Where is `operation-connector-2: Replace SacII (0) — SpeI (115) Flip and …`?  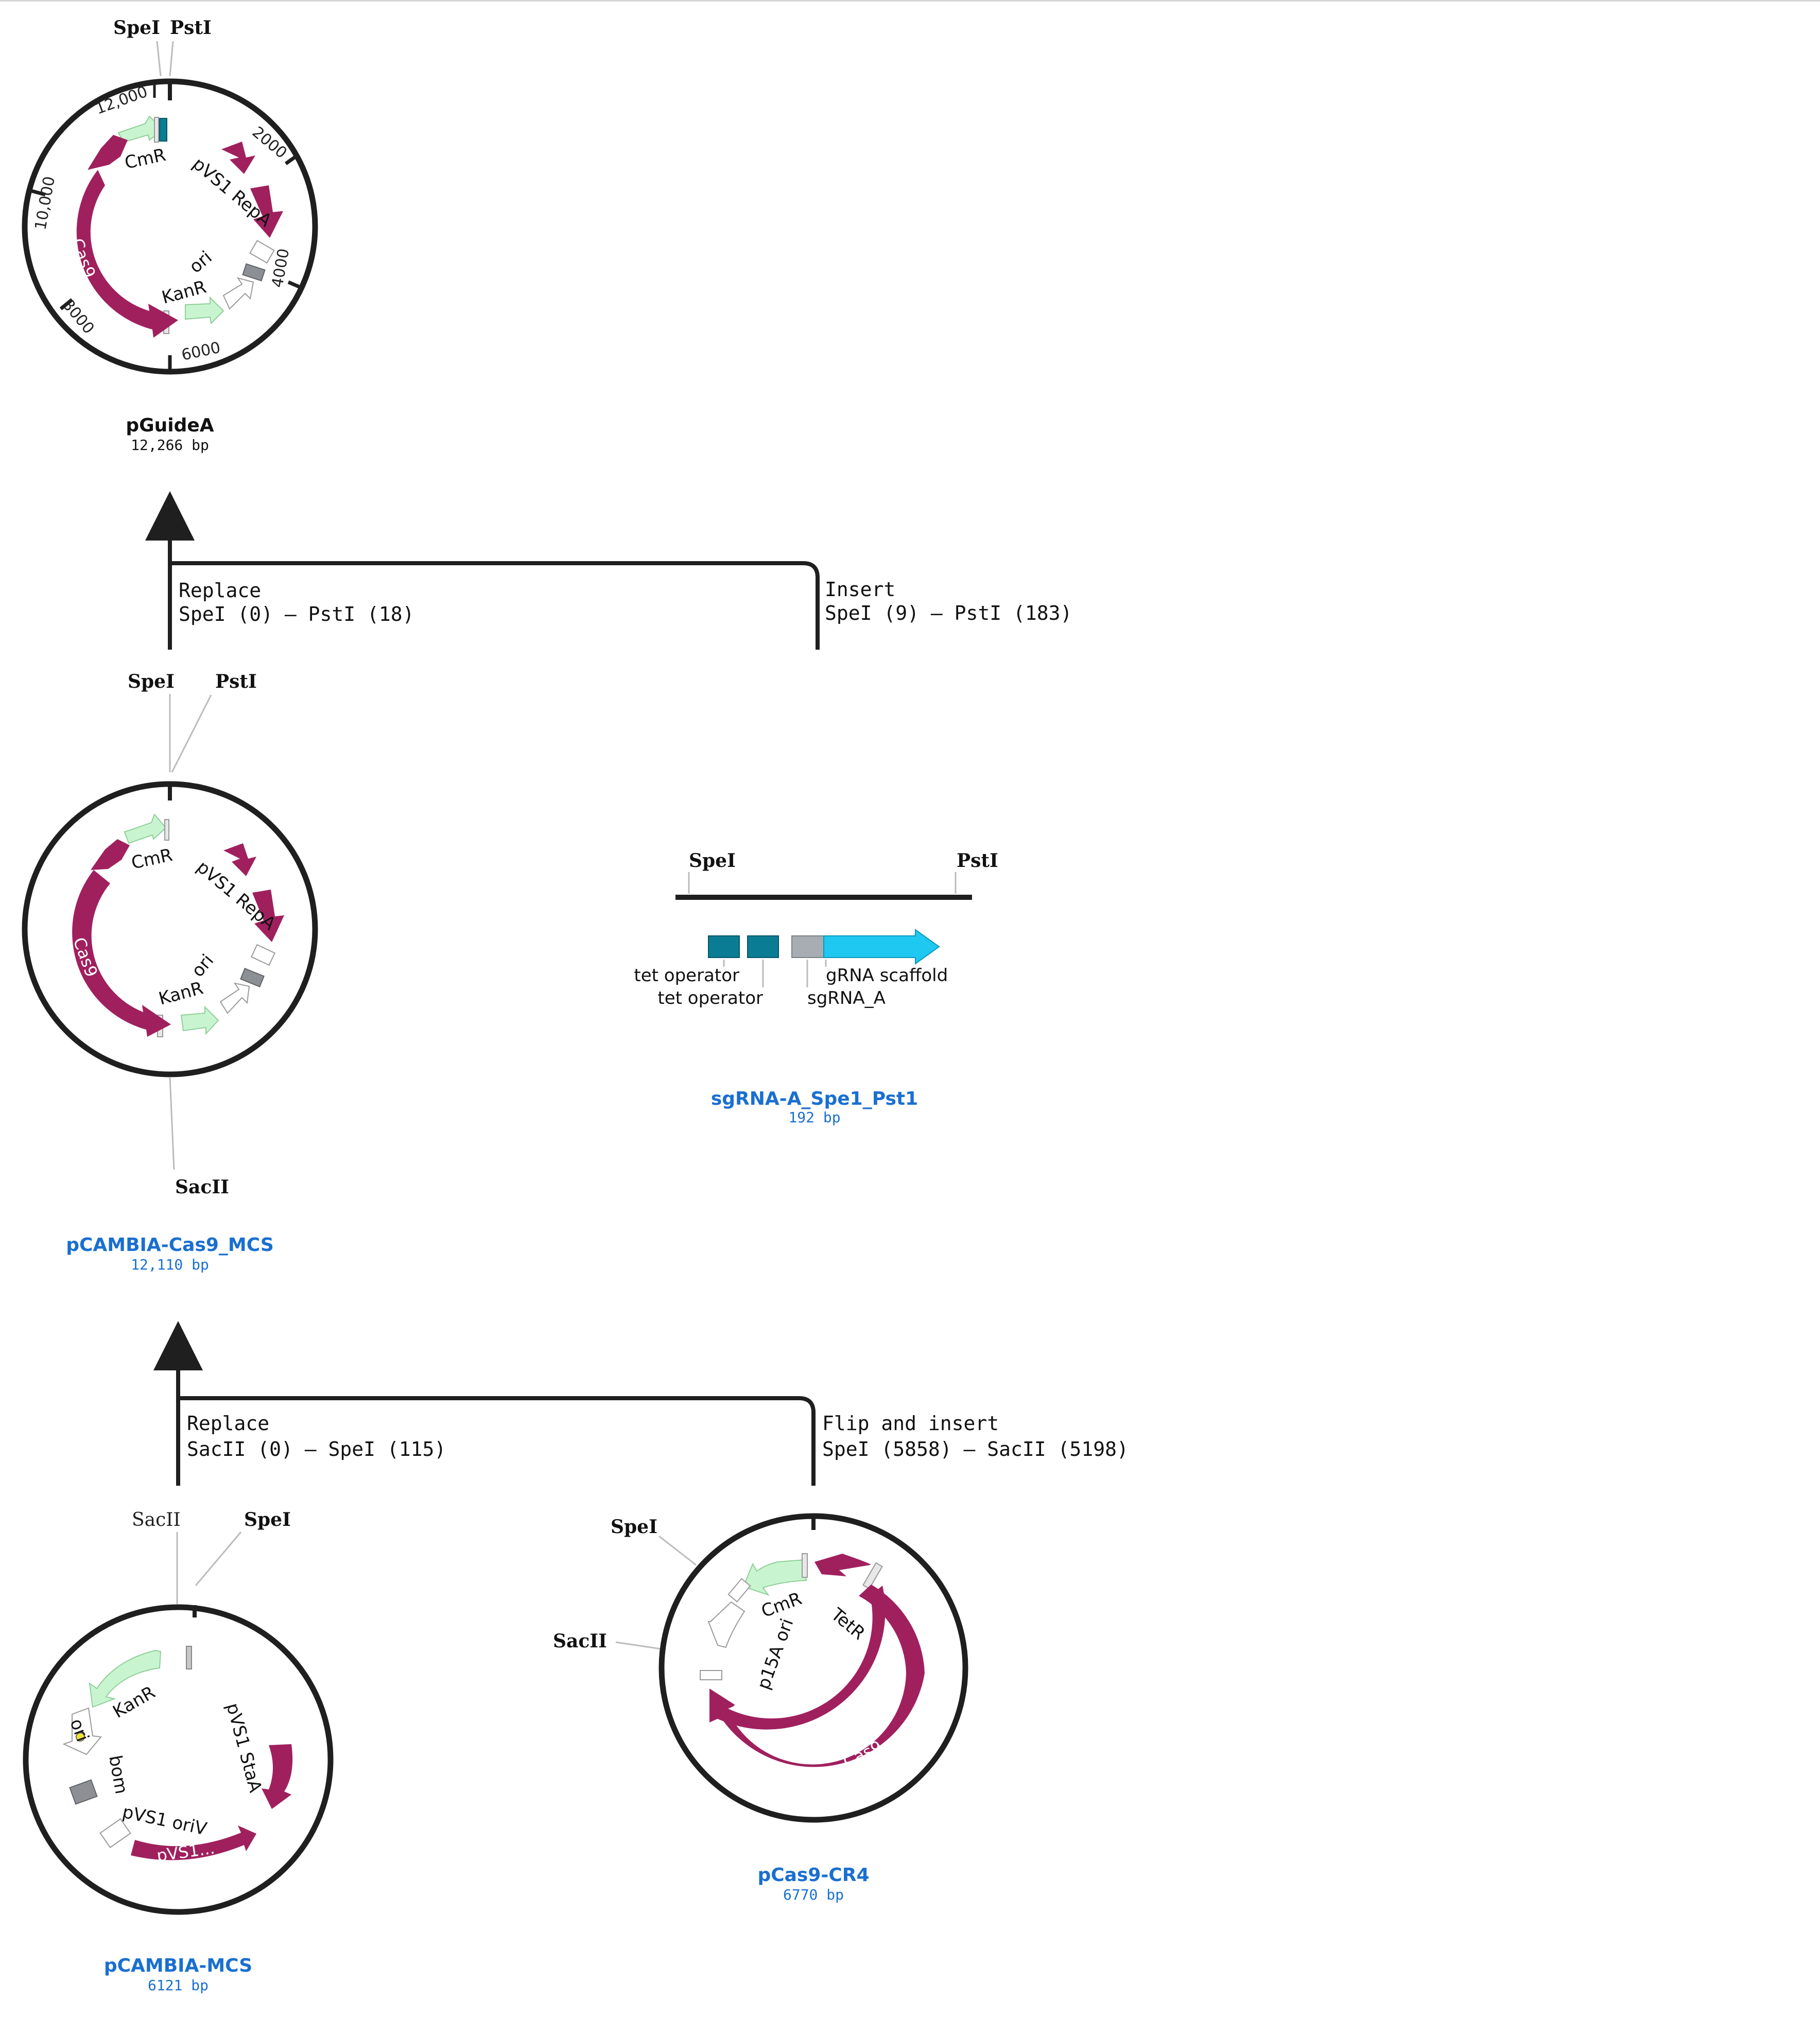
operation-connector-2: Replace SacII (0) — SpeI (115) Flip and … is located at coordinates (641, 1403).